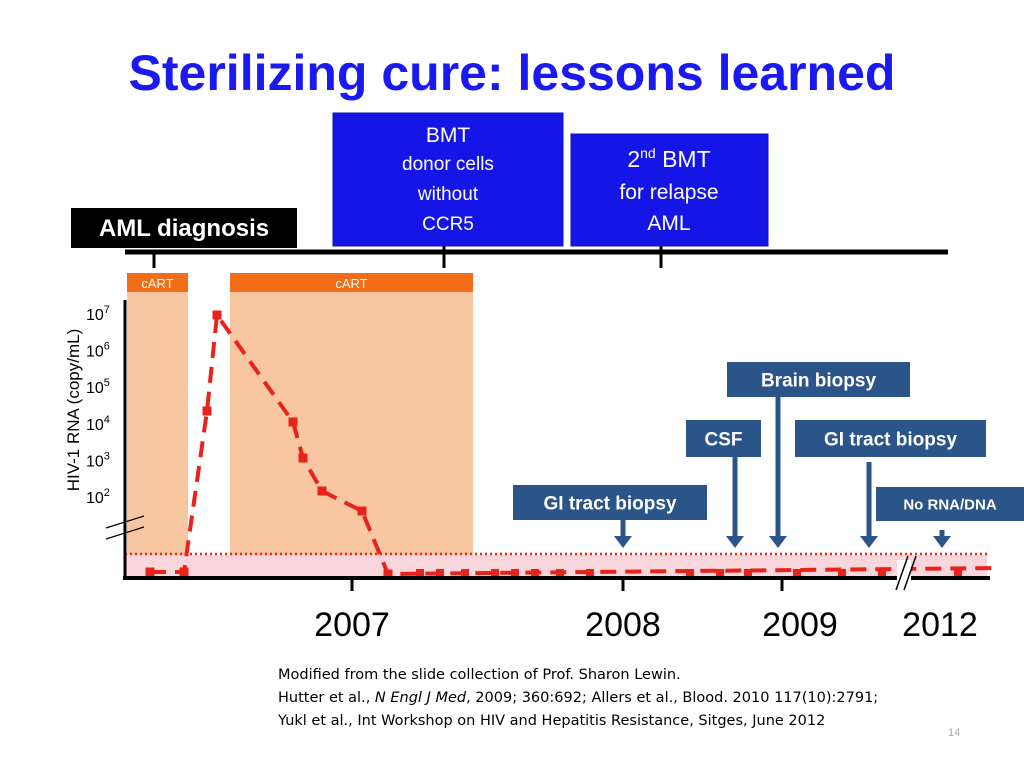 This screenshot has width=1024, height=768. I want to click on second-bmt-line2: for relapse, so click(668, 192).